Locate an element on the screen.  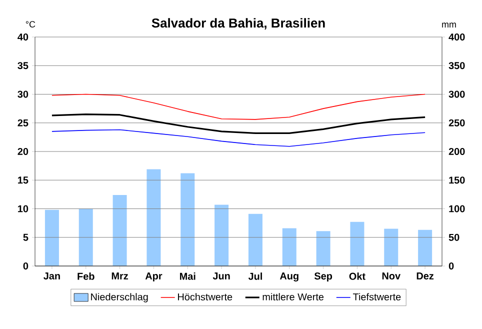
y-tick-label: 15 is located at coordinates (23, 180).